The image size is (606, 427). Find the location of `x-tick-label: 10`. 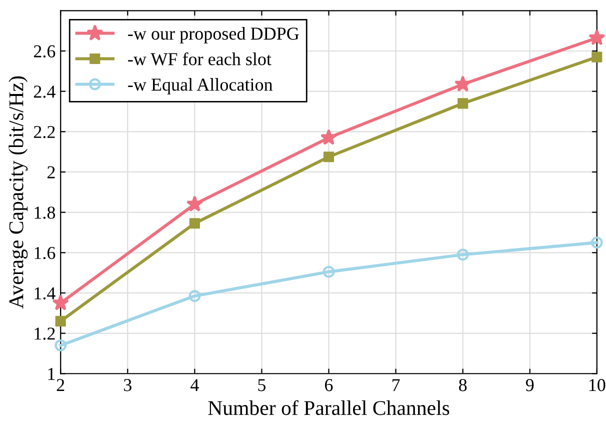

x-tick-label: 10 is located at coordinates (597, 385).